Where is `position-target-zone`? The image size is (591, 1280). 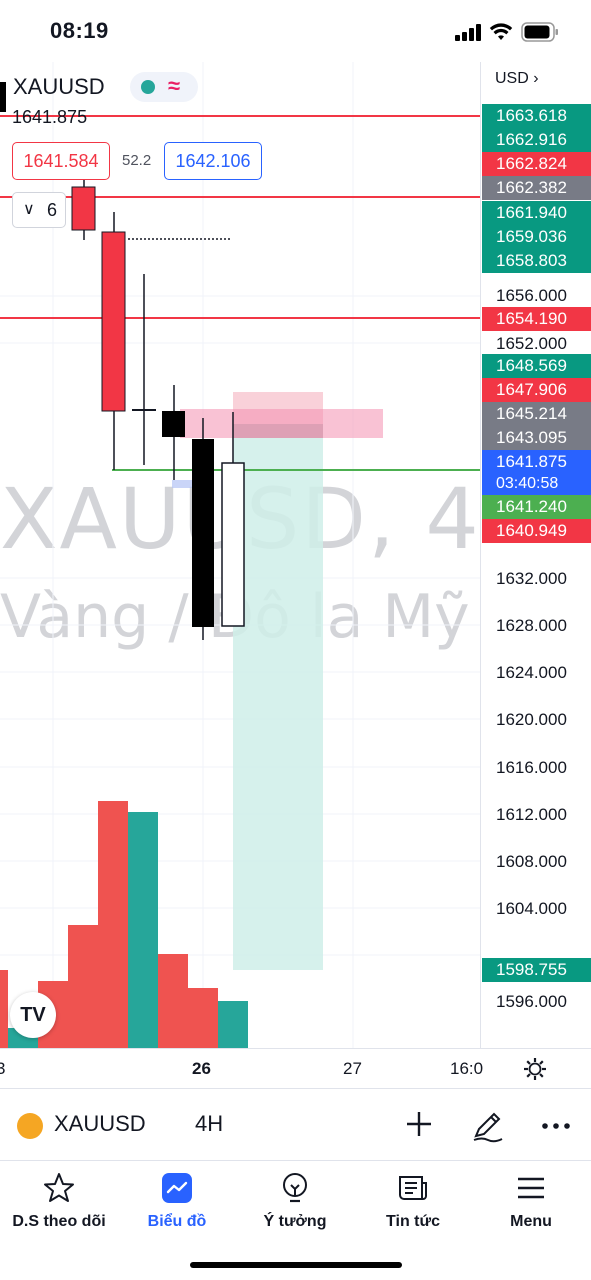
position-target-zone is located at coordinates (278, 704).